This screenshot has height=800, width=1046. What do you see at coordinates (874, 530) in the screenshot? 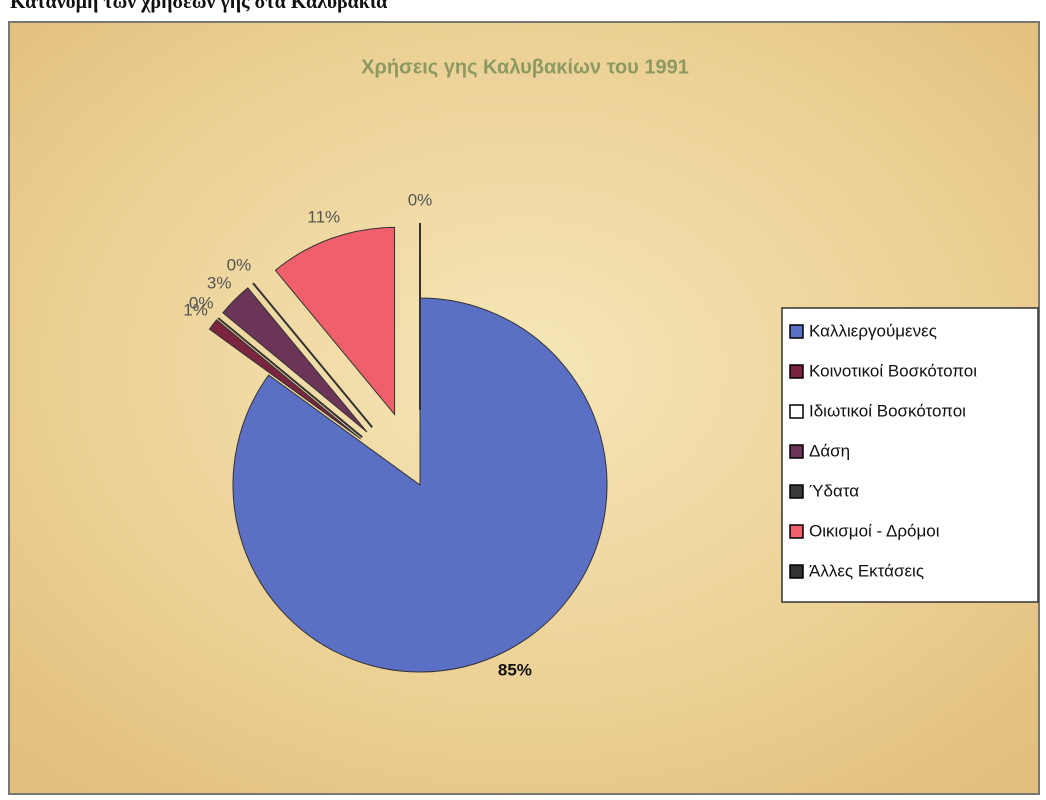
I see `legend-label: Οικισμοί - Δρόμοι` at bounding box center [874, 530].